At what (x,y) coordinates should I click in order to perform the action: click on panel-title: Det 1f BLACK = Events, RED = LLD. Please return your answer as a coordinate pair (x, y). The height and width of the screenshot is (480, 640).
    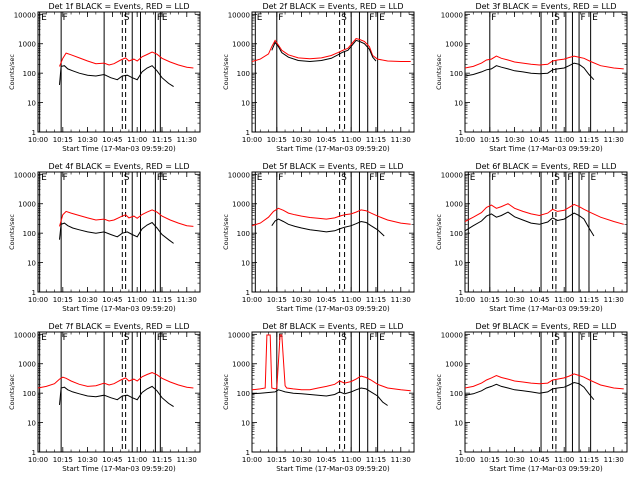
    Looking at the image, I should click on (118, 6).